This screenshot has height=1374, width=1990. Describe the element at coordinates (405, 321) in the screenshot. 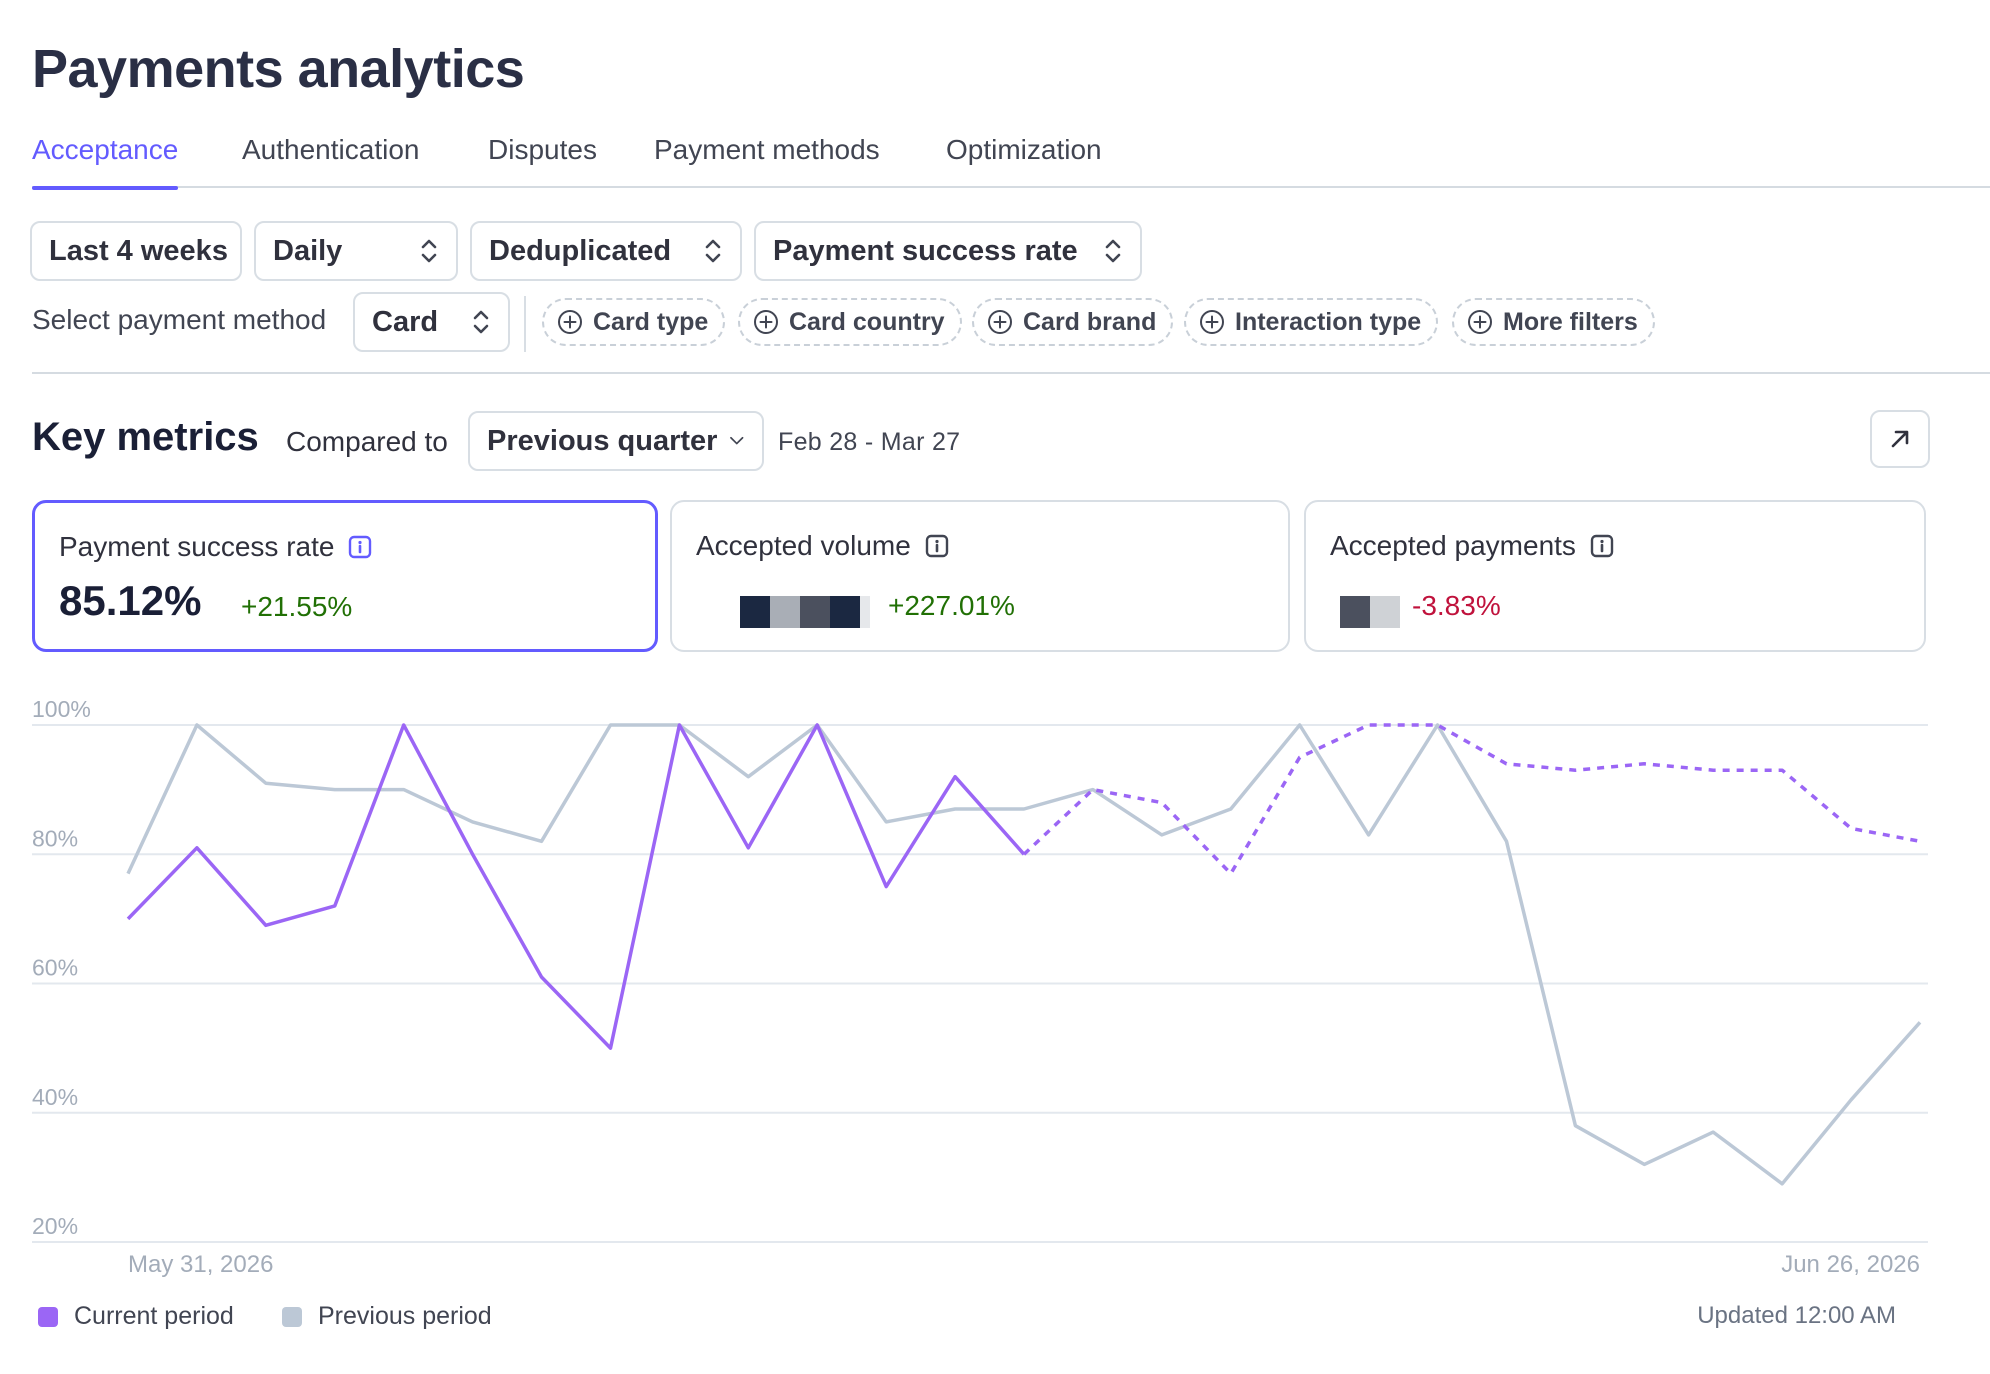

I see `payment-method-value: Card` at that location.